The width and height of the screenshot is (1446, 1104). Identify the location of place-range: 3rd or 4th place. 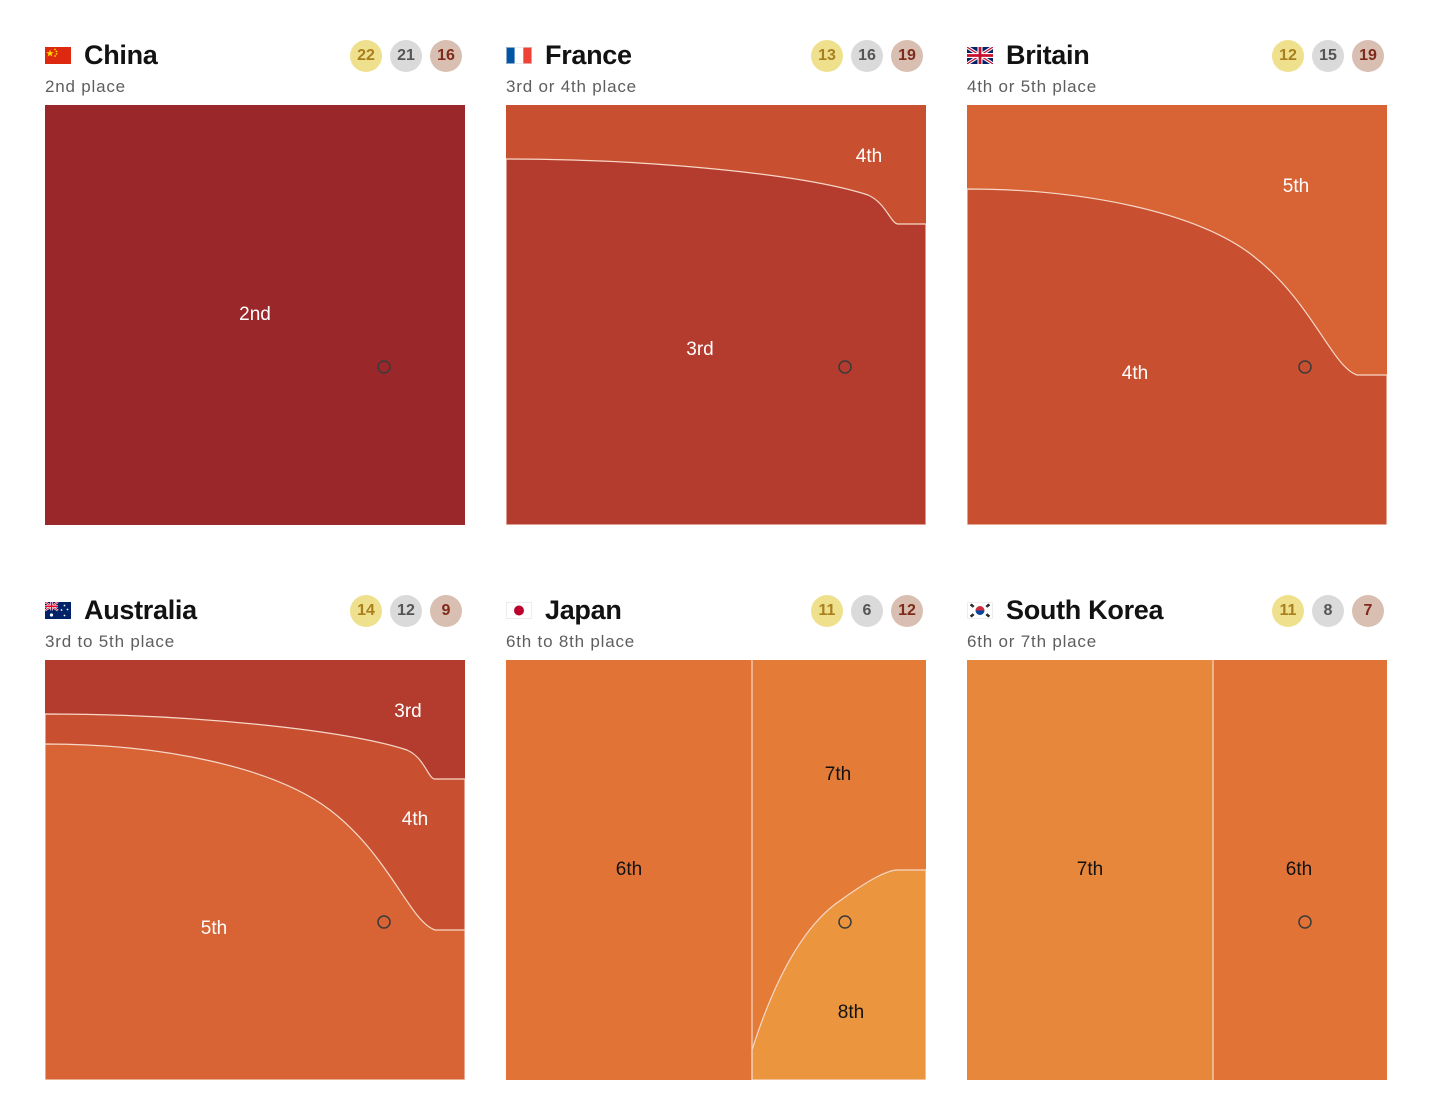
(571, 86).